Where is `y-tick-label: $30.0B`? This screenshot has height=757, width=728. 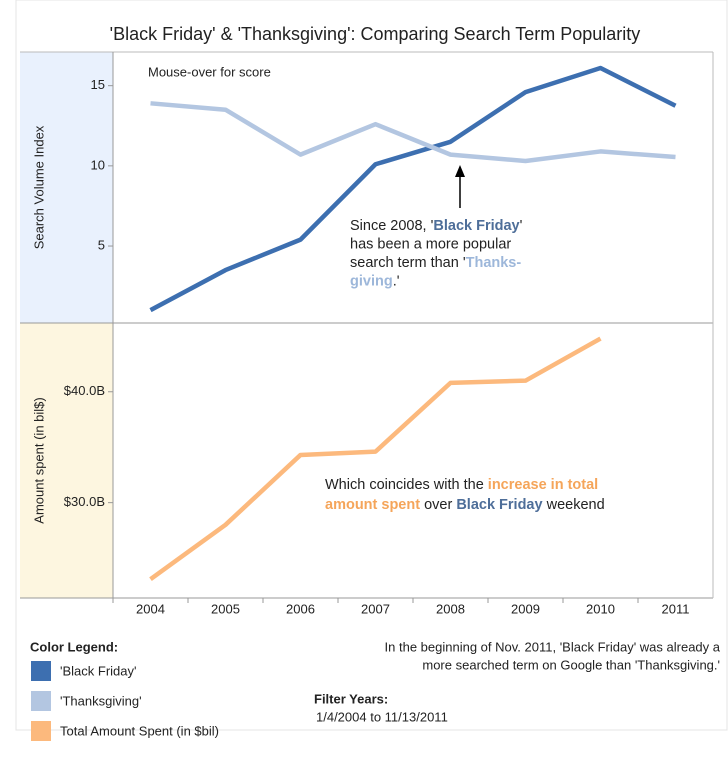
y-tick-label: $30.0B is located at coordinates (84, 501).